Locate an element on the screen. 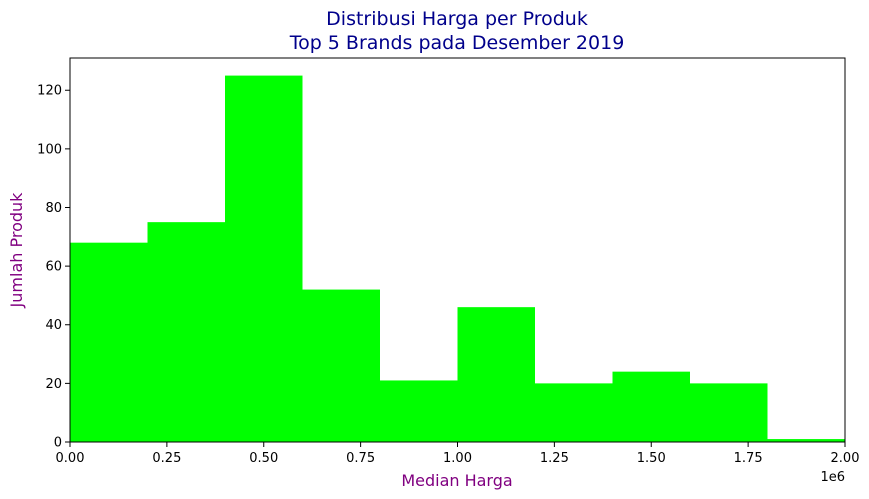  y-axis: 0 20 40 60 80 100 120 is located at coordinates (53, 267).